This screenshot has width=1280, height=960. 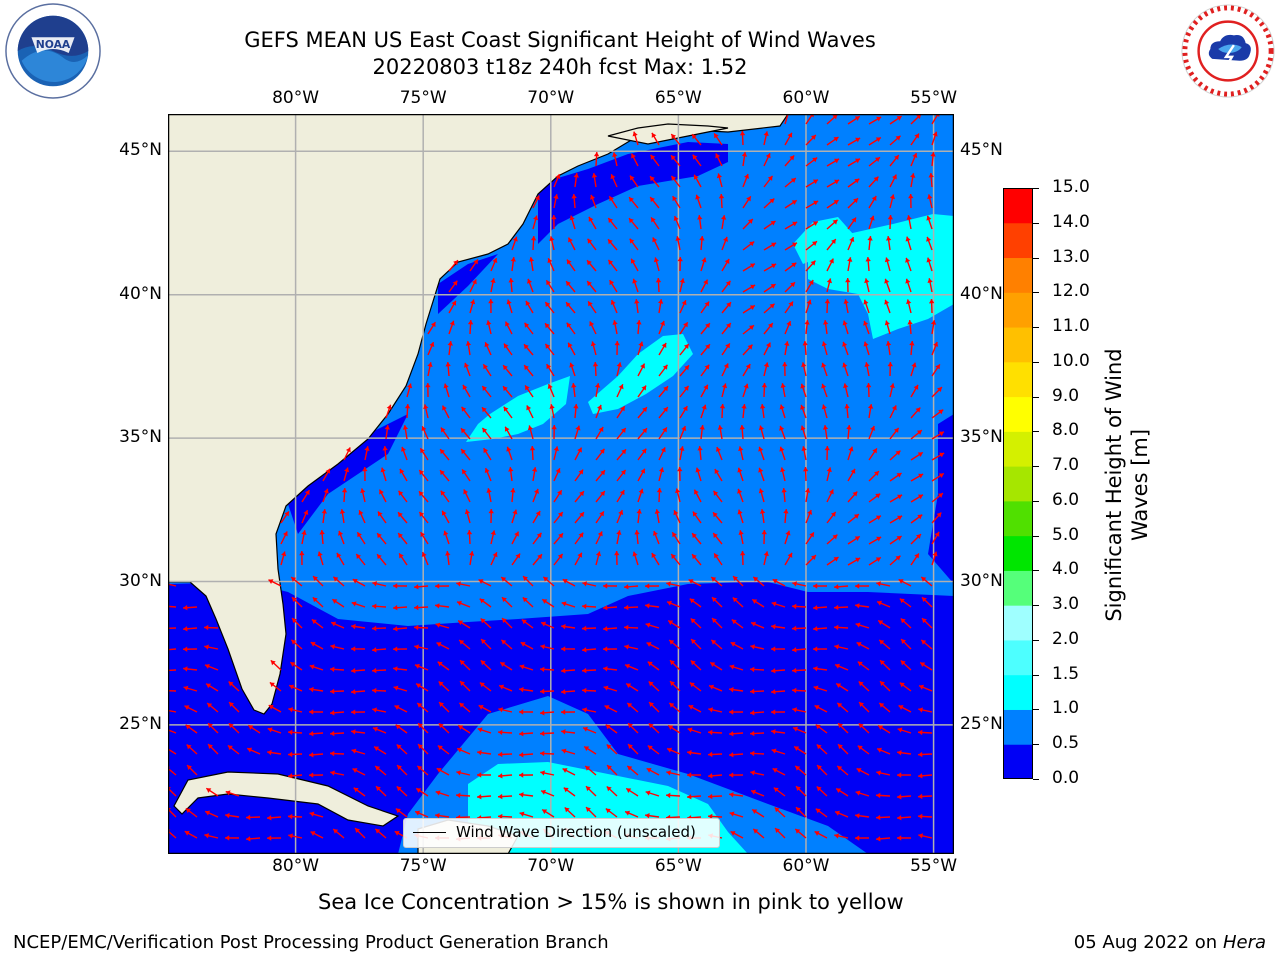 I want to click on colorbar-tick-label: 7.0, so click(x=1066, y=465).